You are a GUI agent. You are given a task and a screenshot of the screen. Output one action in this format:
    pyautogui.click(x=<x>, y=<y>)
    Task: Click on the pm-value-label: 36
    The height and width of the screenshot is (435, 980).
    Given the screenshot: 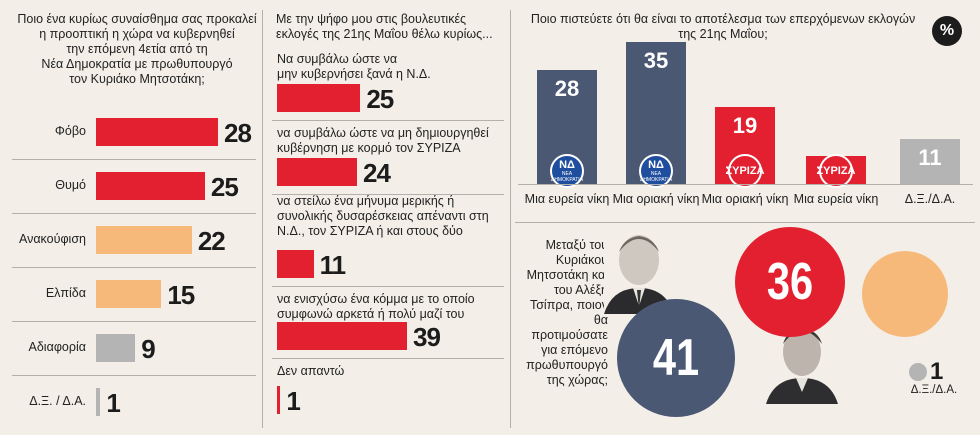 What is the action you would take?
    pyautogui.click(x=790, y=282)
    